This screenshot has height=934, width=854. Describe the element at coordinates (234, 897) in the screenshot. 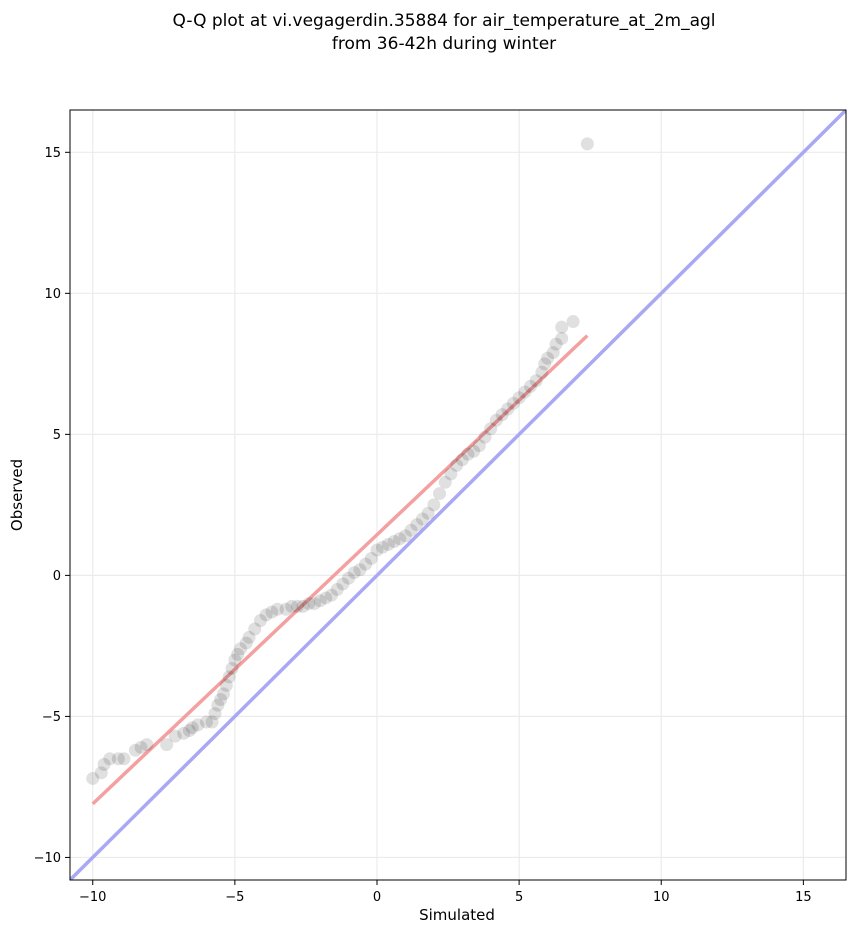

I see `x-tick-label: −5` at that location.